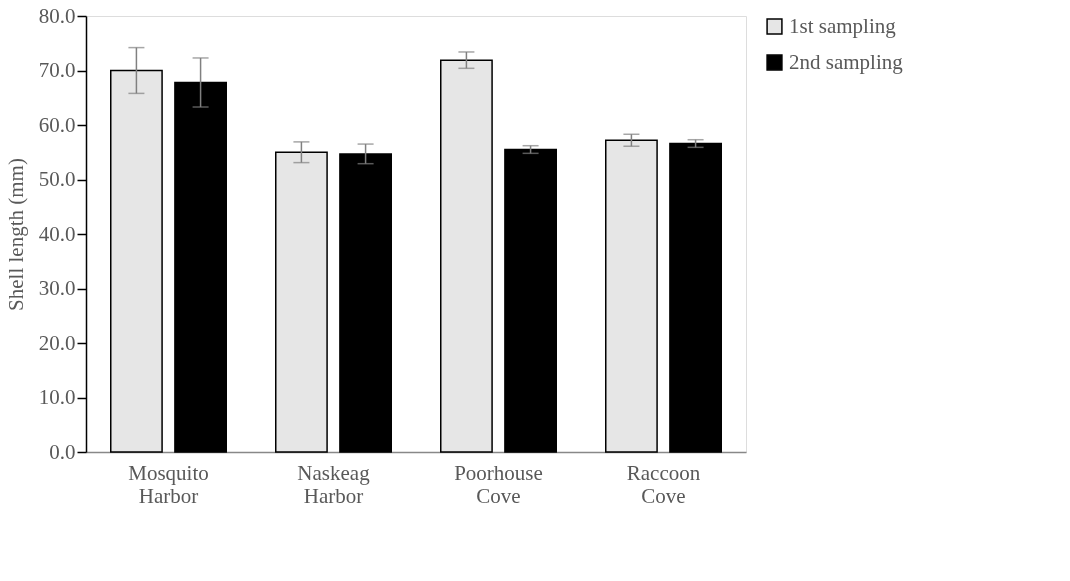 This screenshot has height=581, width=1070. What do you see at coordinates (57, 179) in the screenshot?
I see `y-tick-label: 50.0` at bounding box center [57, 179].